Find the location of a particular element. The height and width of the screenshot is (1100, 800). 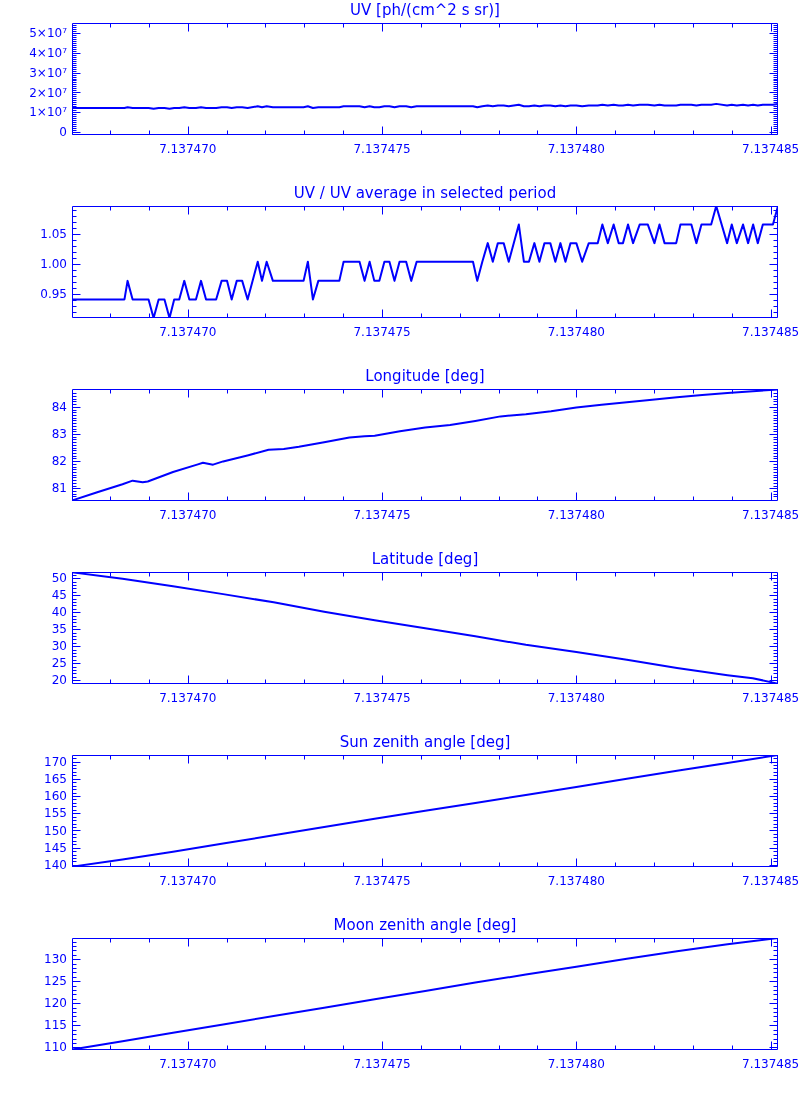

y-tick-label: 0.95 is located at coordinates (53, 294).